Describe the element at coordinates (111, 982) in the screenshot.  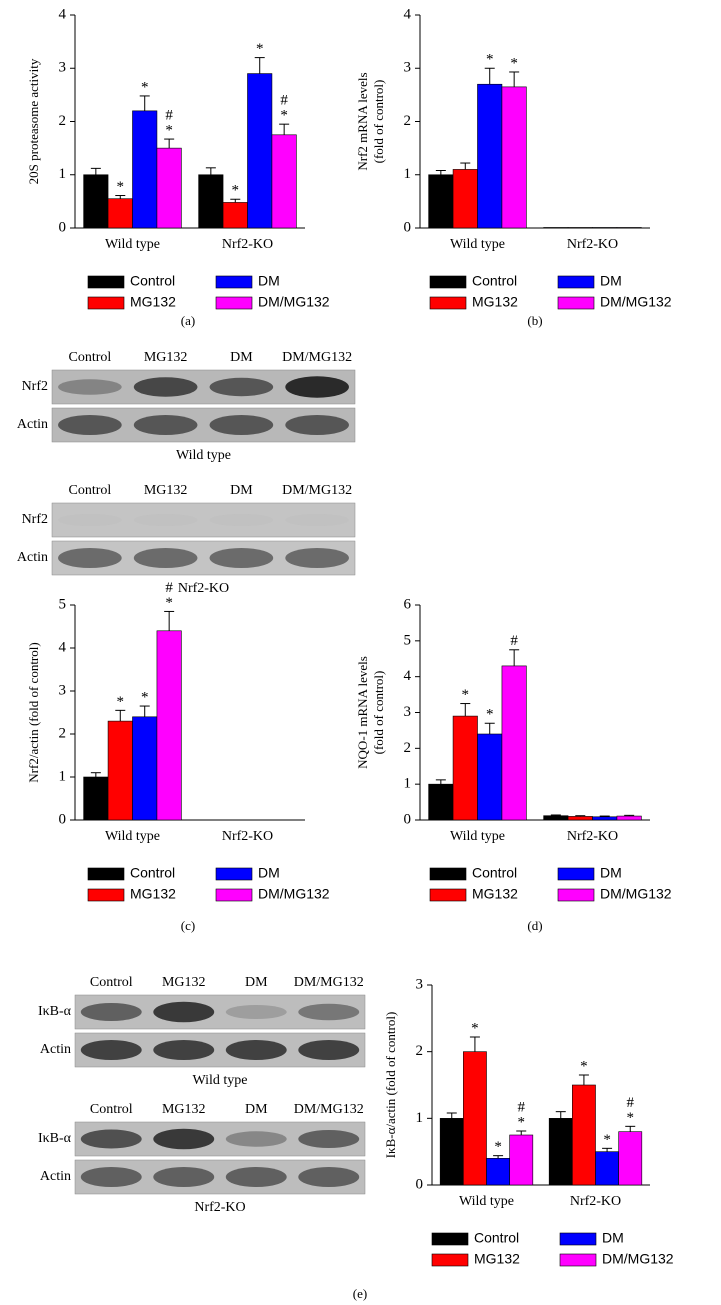
I see `lane-label: Control` at that location.